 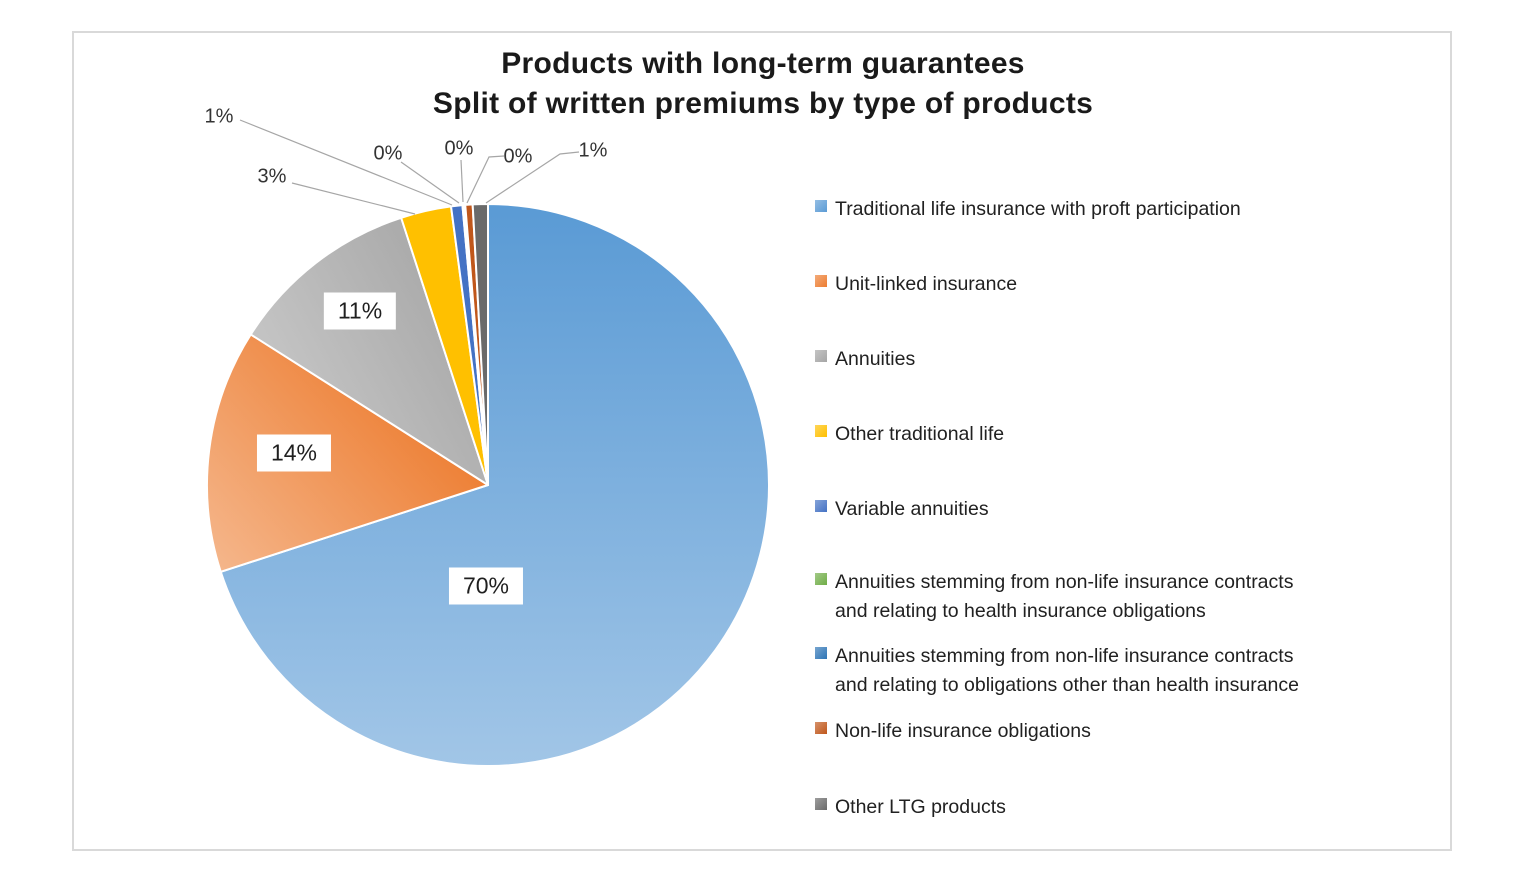 I want to click on legend-item-nonlife-obligations: Non-life insurance obligations, so click(x=953, y=731).